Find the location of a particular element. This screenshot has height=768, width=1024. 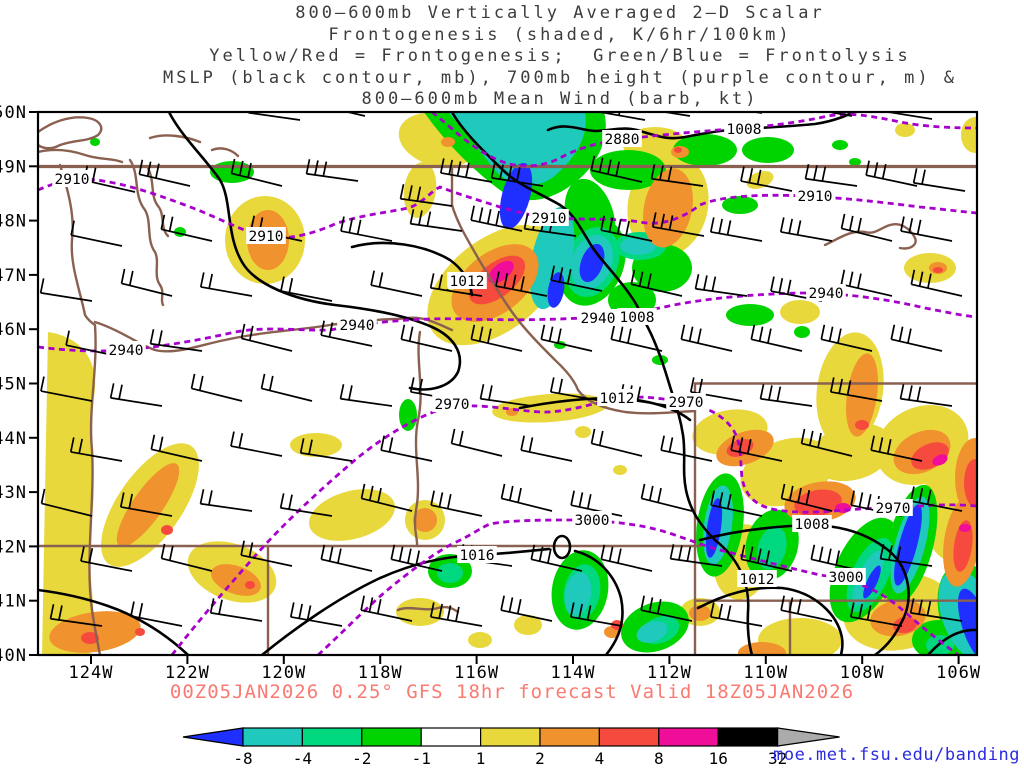

svg-text: 2940 is located at coordinates (357, 326).